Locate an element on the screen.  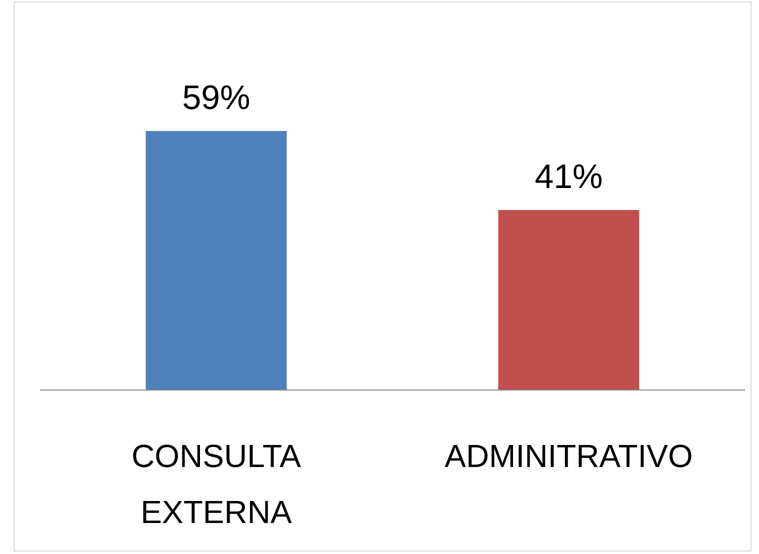
x-tick-label: CONSULTA EXTERNA is located at coordinates (217, 484).